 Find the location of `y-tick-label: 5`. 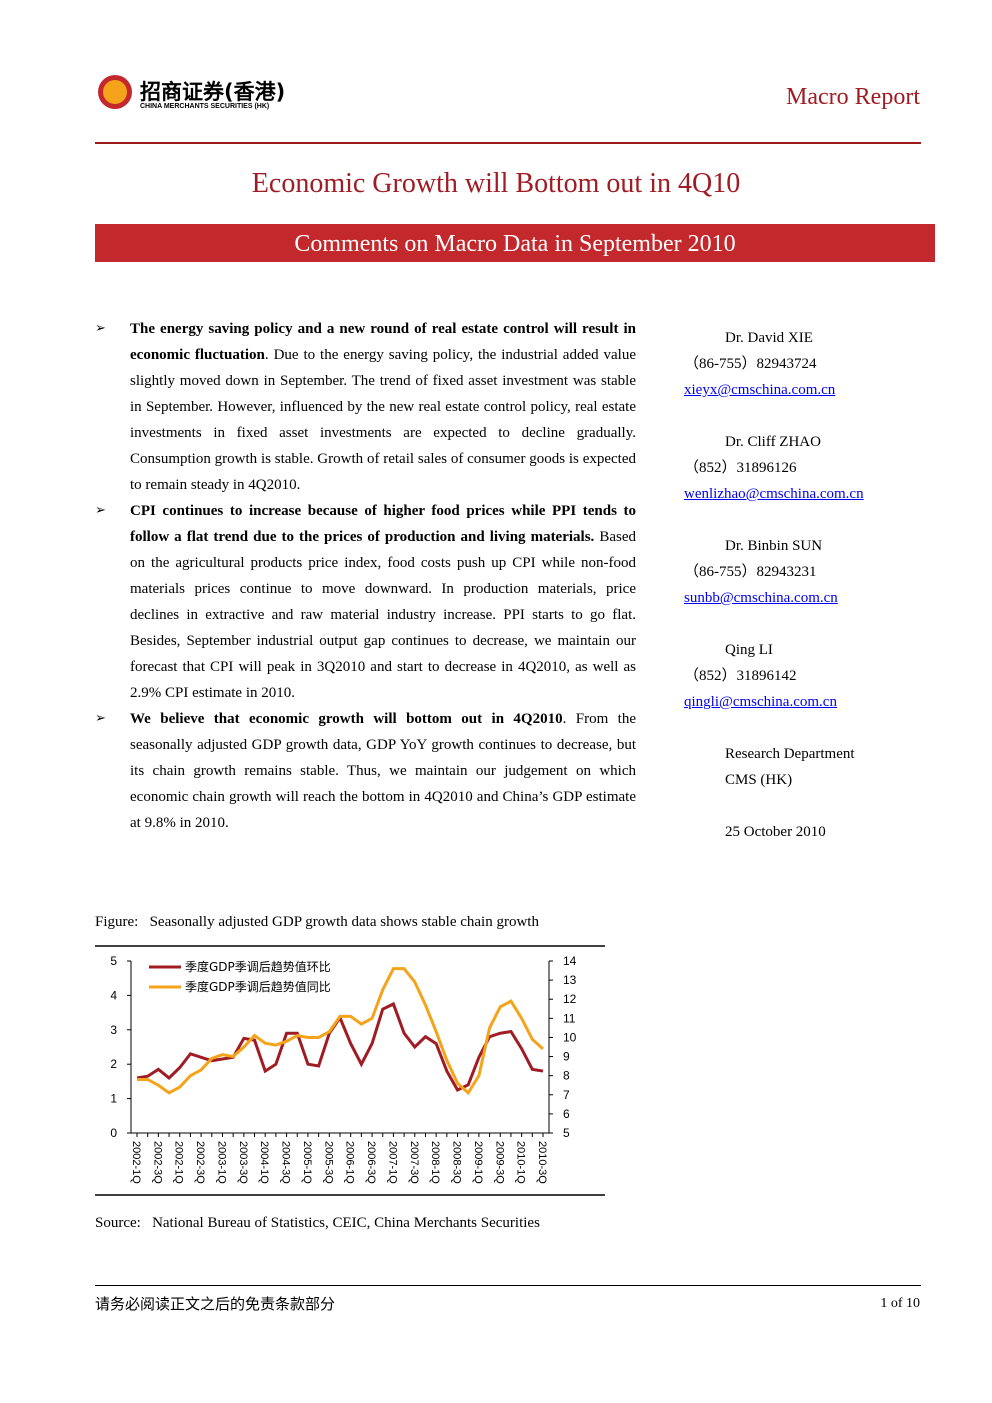

y-tick-label: 5 is located at coordinates (113, 961).